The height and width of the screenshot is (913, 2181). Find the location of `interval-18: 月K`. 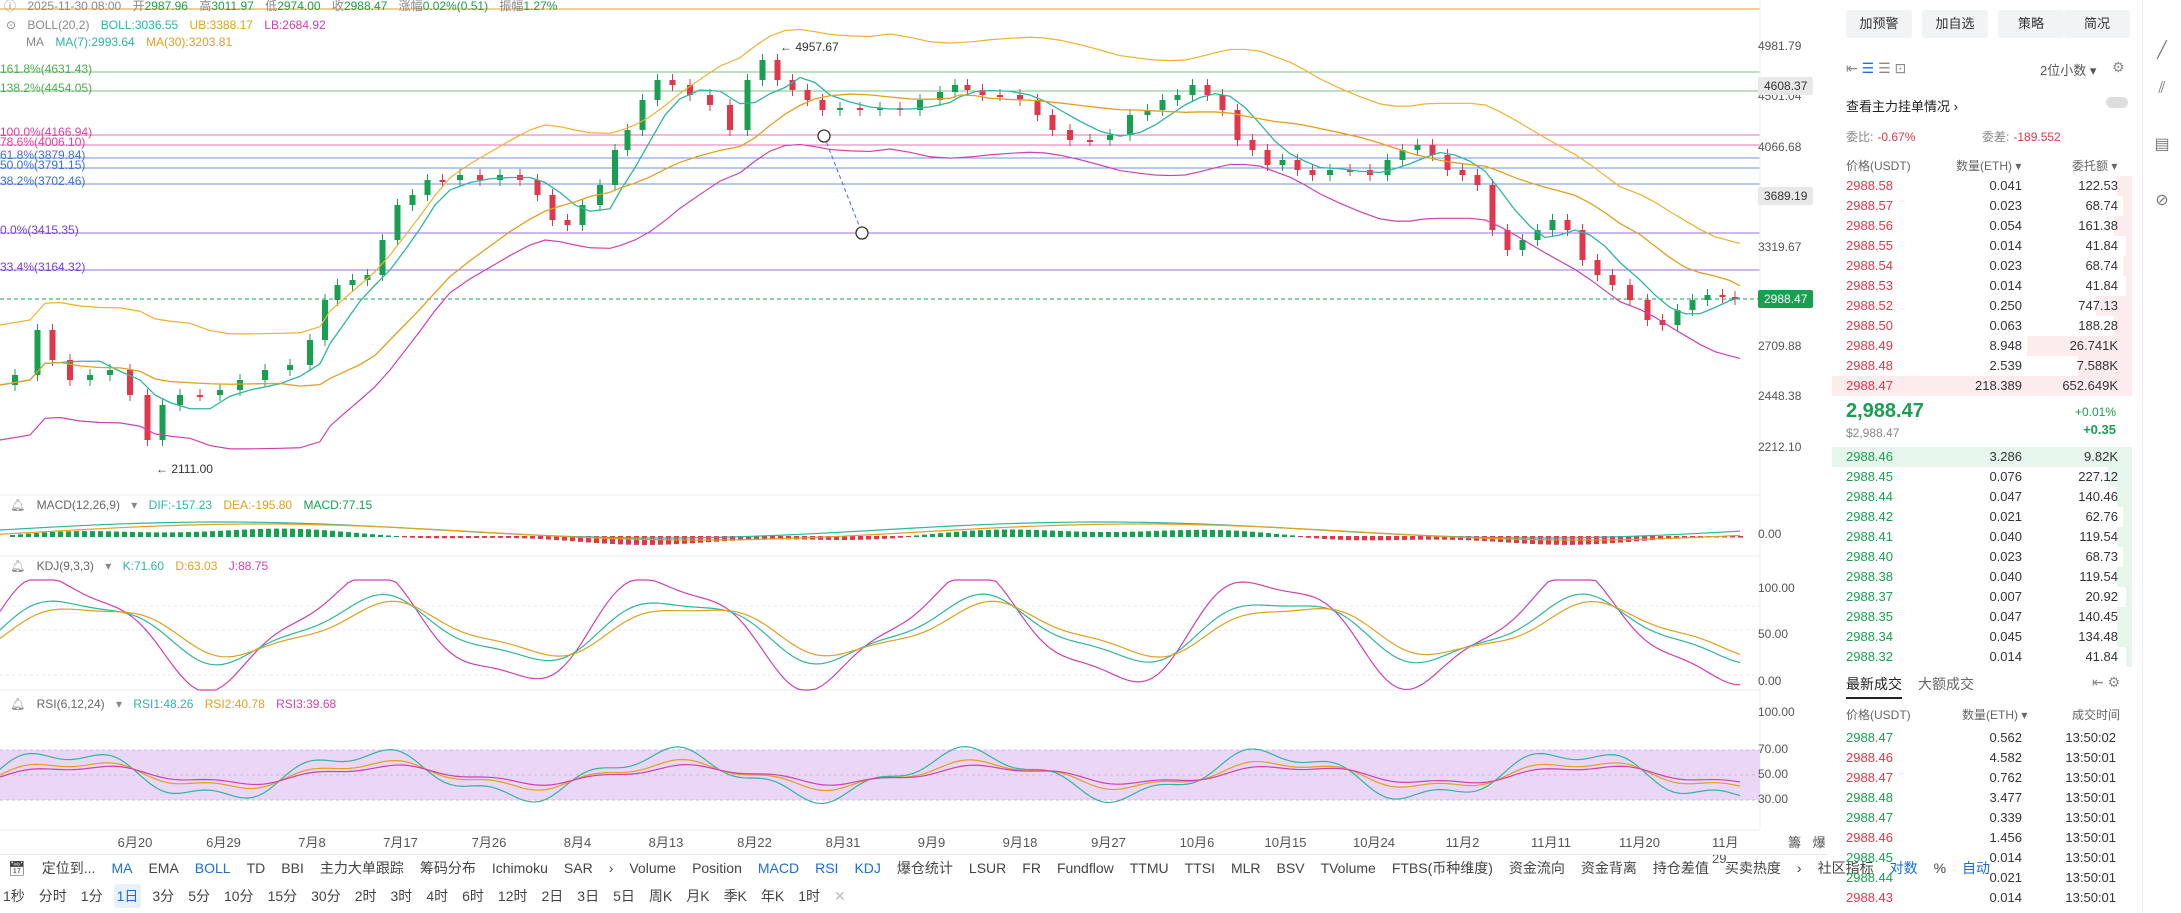

interval-18: 月K is located at coordinates (698, 896).